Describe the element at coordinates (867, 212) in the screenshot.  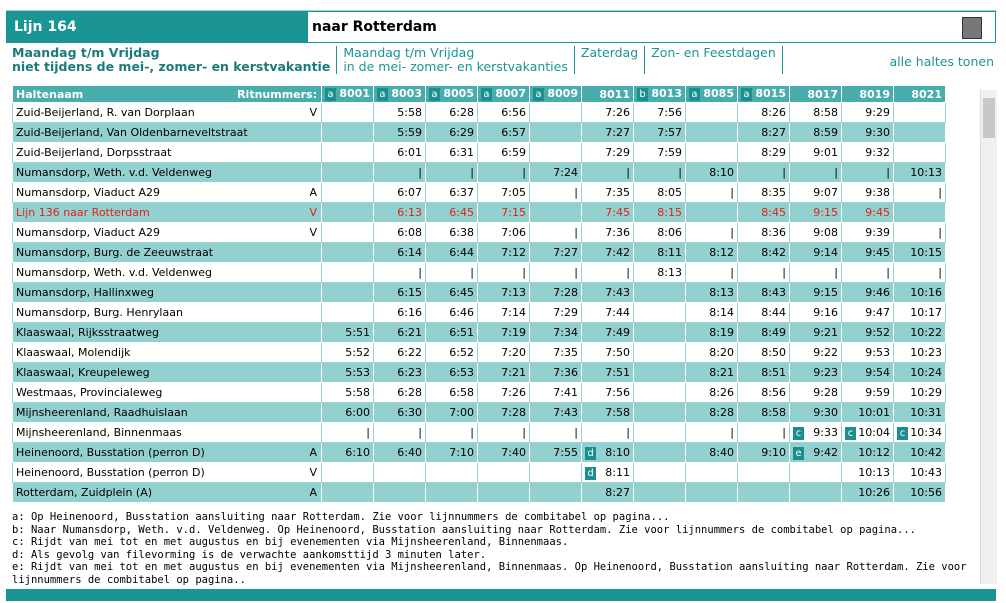
I see `time-cell: 9:45` at that location.